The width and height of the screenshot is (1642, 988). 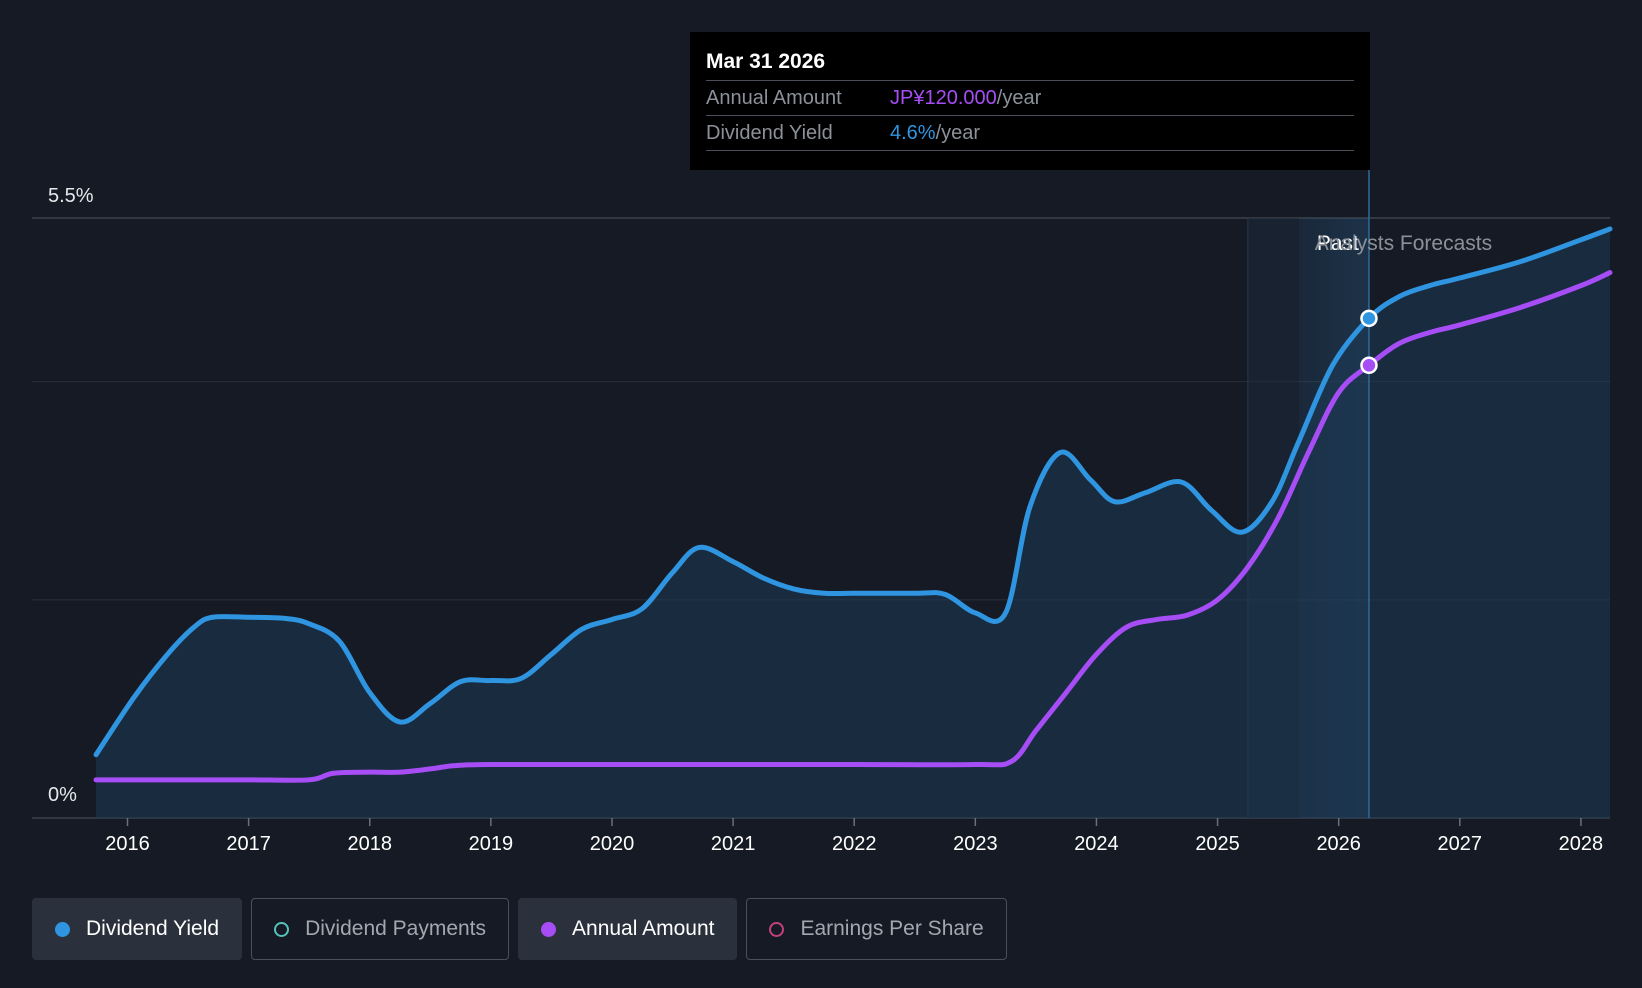 I want to click on legend-dividend-yield-button: Dividend Yield, so click(x=137, y=929).